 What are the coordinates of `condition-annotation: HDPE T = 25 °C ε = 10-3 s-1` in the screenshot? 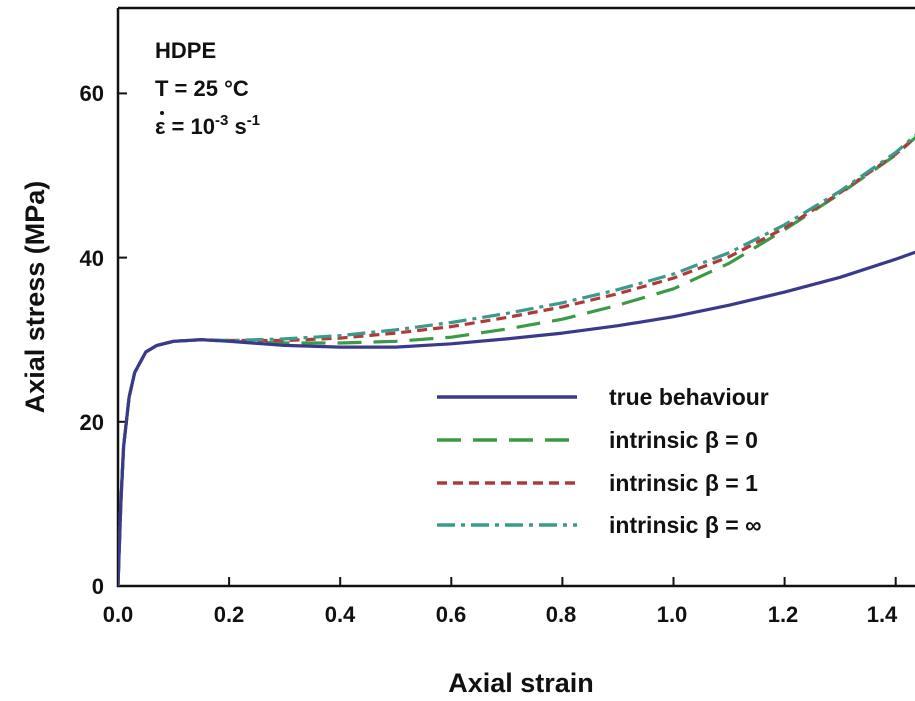 It's located at (207, 88).